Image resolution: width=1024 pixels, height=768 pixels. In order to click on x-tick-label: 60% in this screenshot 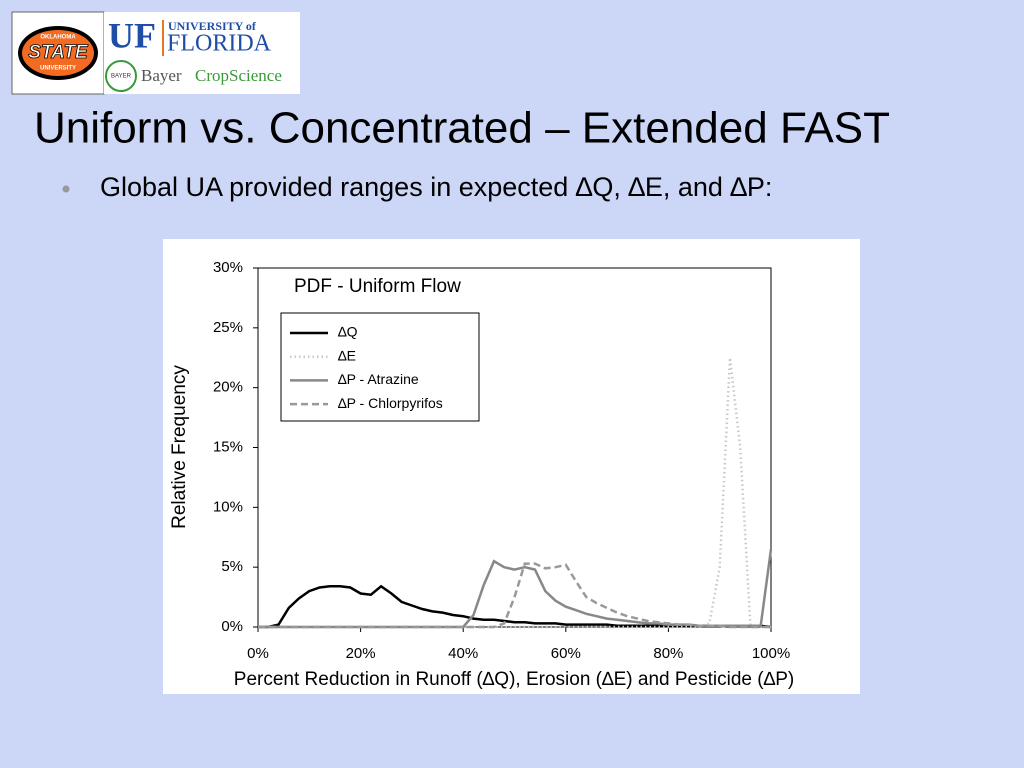, I will do `click(566, 653)`.